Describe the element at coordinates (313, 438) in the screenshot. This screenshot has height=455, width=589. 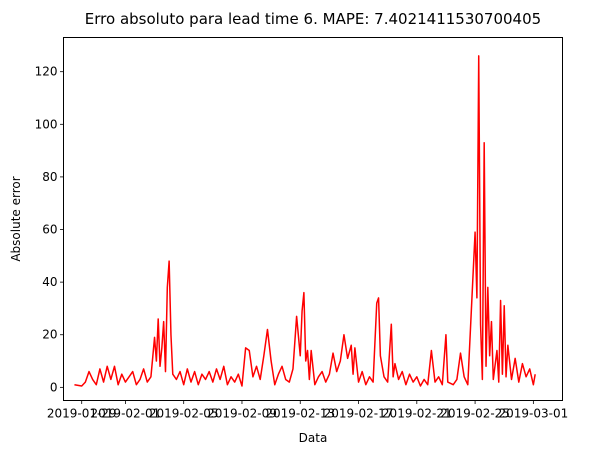
I see `x-axis-label: Data` at that location.